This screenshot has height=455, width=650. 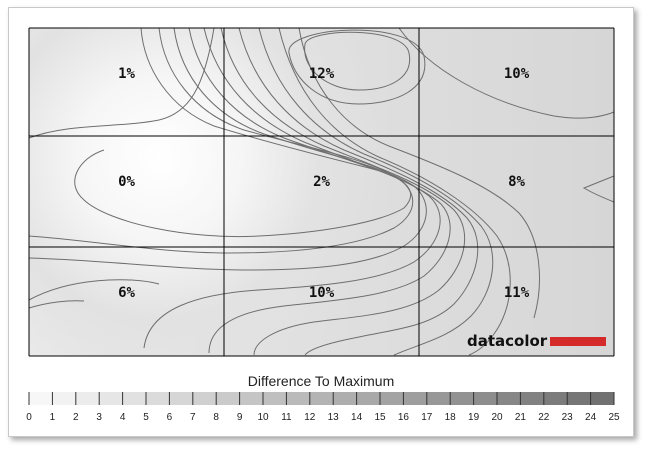 What do you see at coordinates (216, 417) in the screenshot?
I see `scale-tick-label: 8` at bounding box center [216, 417].